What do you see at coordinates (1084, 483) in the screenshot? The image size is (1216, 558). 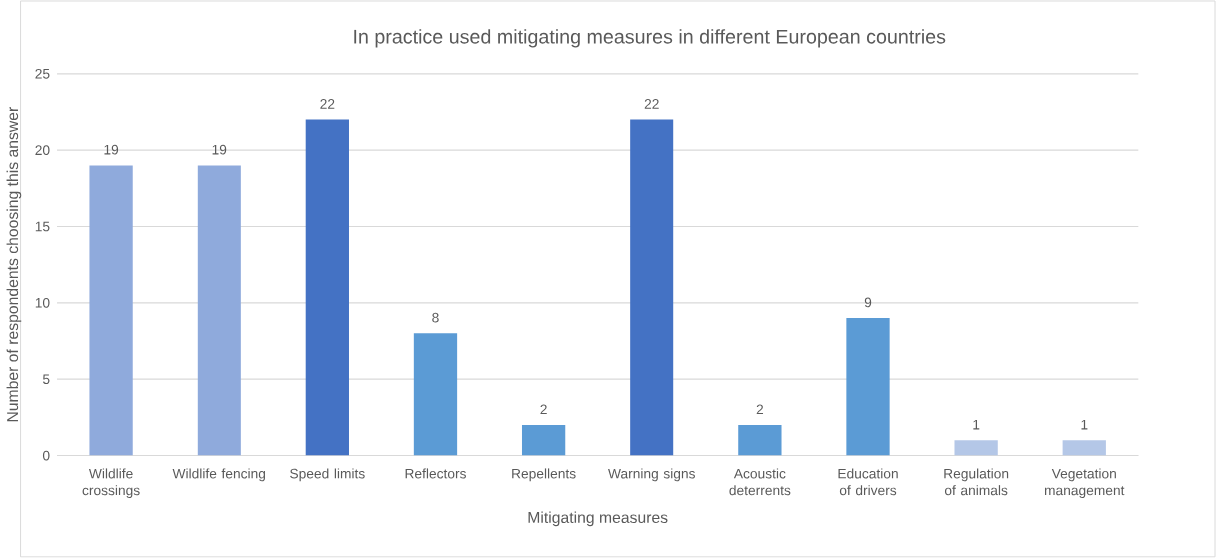 I see `x-tick-label: Vegetation management` at bounding box center [1084, 483].